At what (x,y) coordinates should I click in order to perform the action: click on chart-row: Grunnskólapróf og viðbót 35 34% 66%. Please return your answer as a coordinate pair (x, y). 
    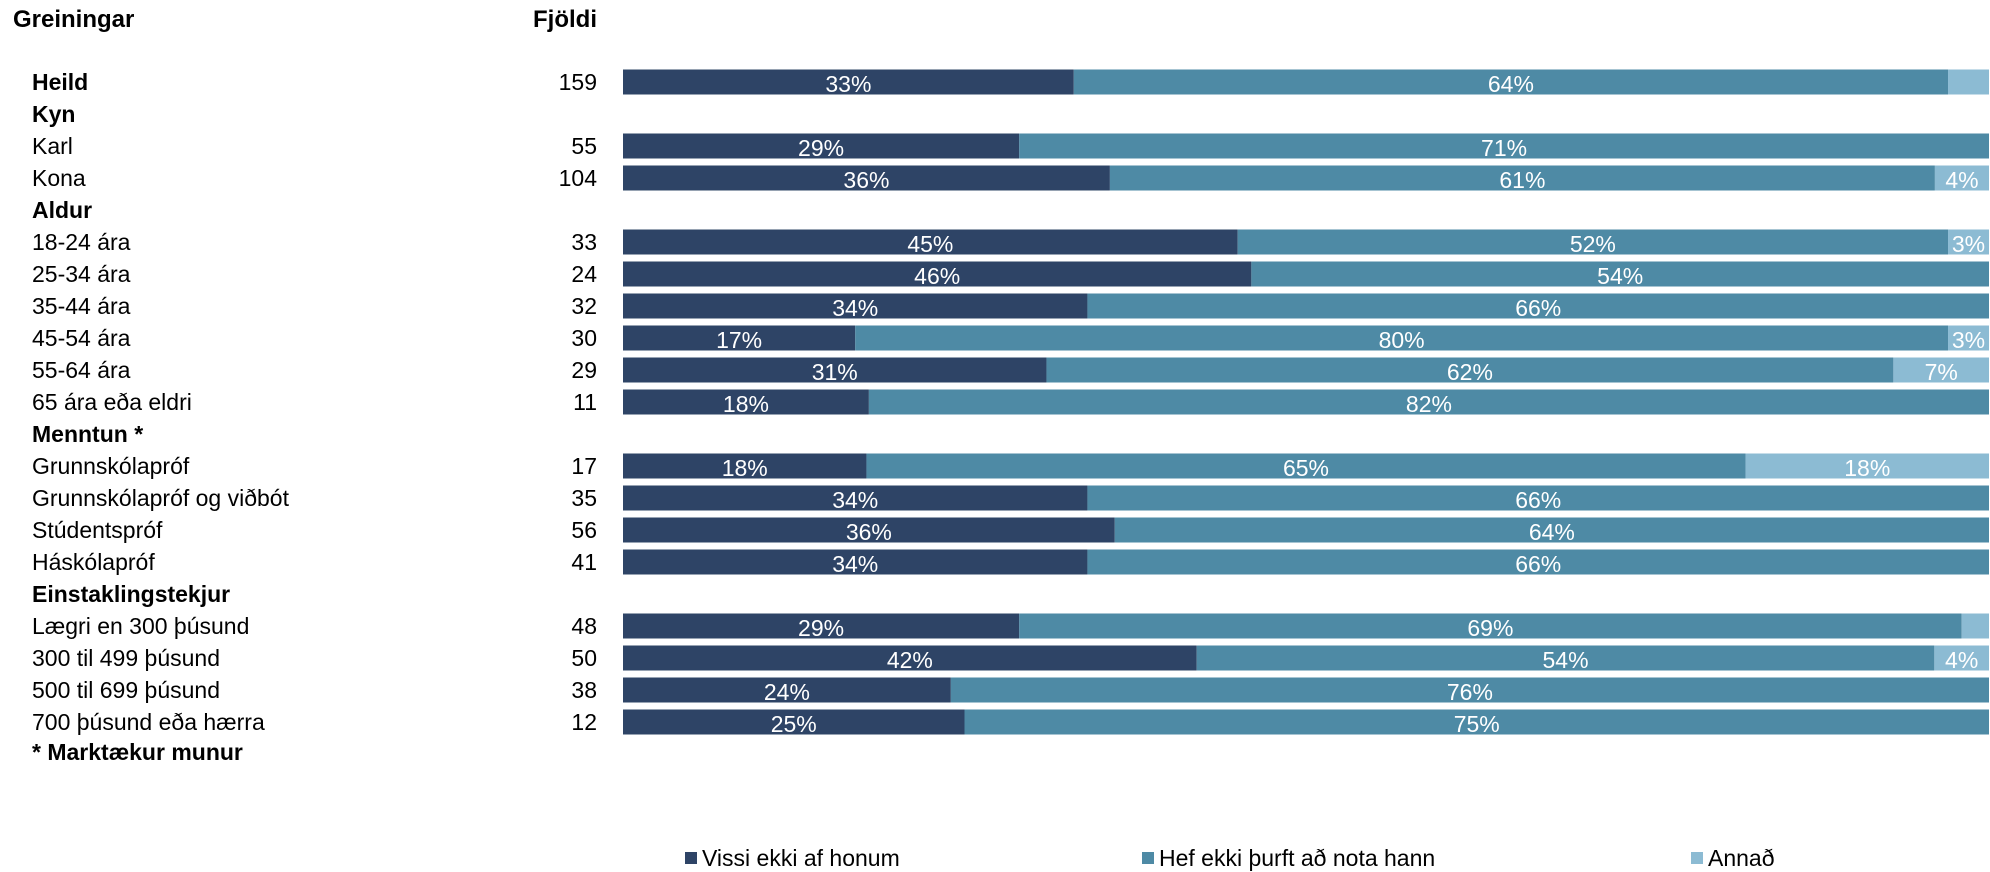
    Looking at the image, I should click on (1010, 499).